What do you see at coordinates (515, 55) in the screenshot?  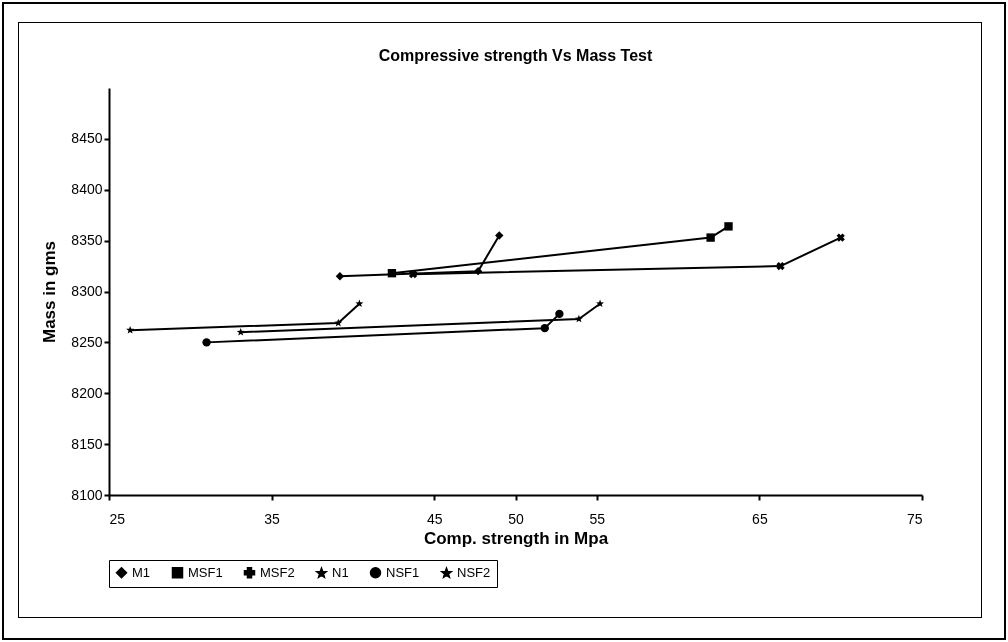 I see `chart-title: Compressive strength Vs Mass Test` at bounding box center [515, 55].